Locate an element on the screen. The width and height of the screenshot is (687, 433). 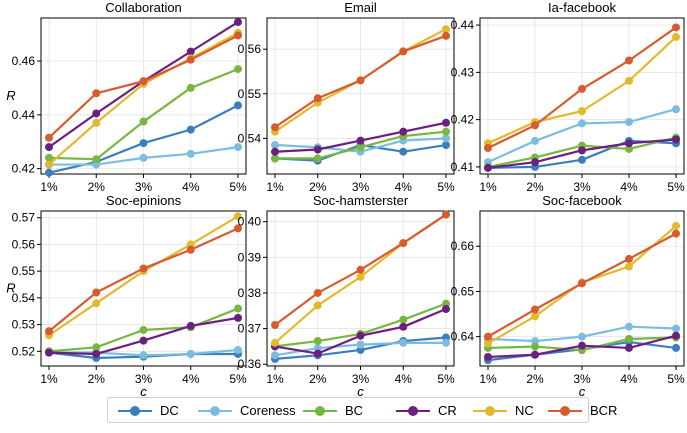
y-tick-label: 0.39 is located at coordinates (250, 257).